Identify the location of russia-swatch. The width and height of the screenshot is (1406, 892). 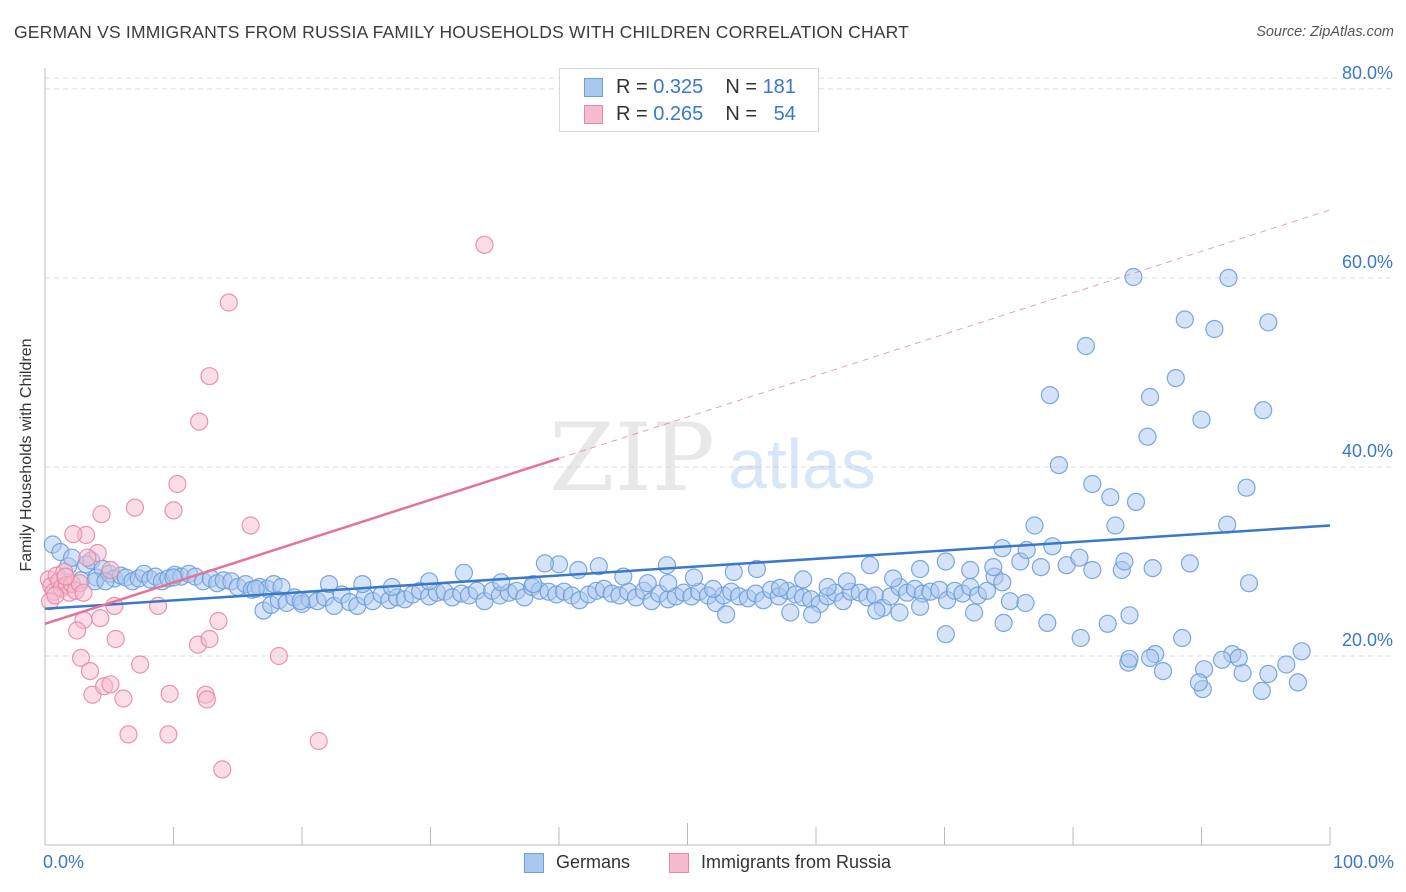
(593, 114).